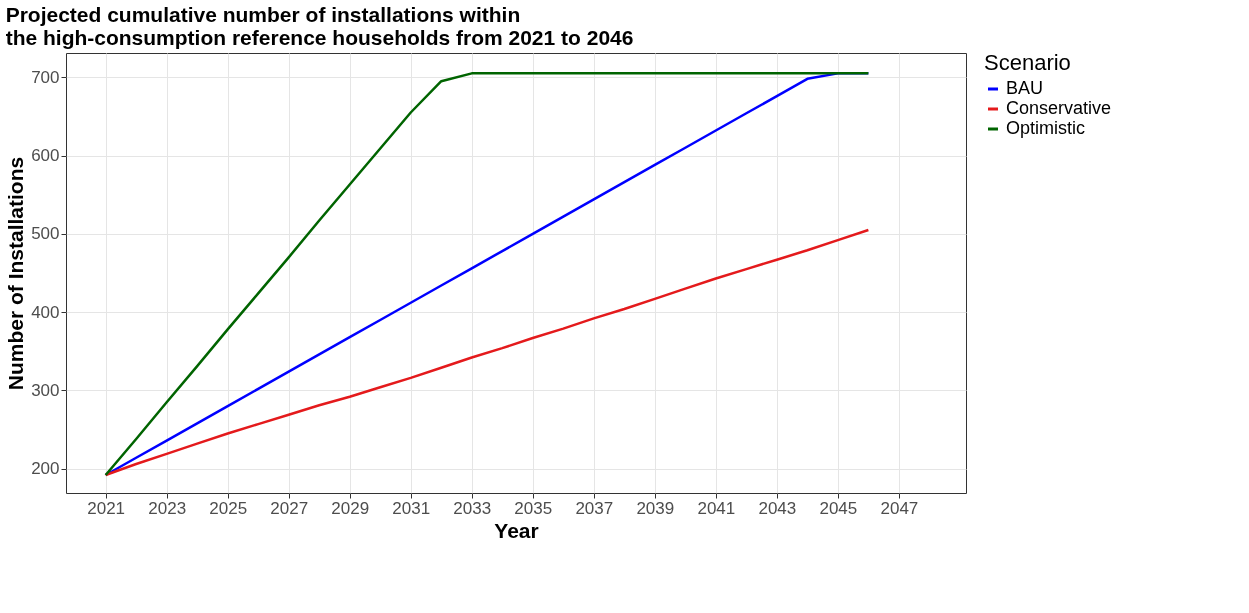  Describe the element at coordinates (594, 508) in the screenshot. I see `x-tick-label: 2037` at that location.